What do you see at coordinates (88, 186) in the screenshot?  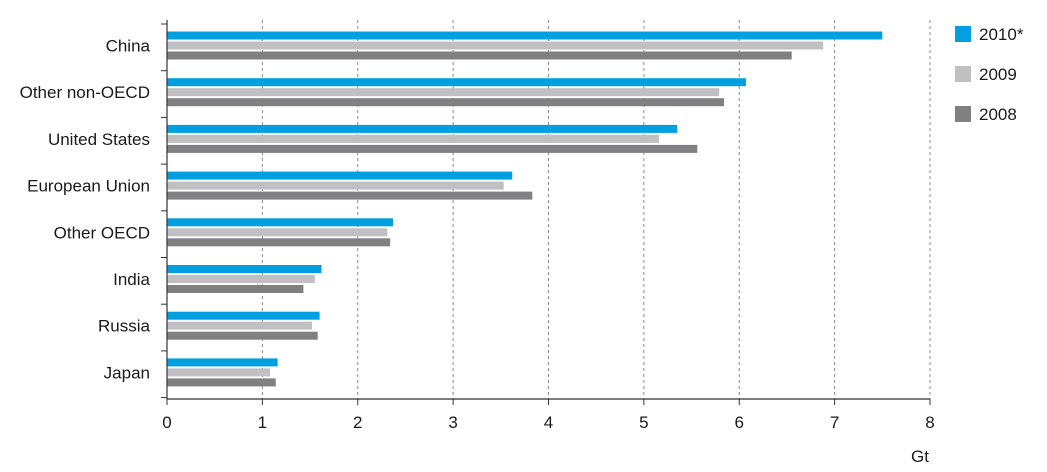 I see `category-label: European Union` at bounding box center [88, 186].